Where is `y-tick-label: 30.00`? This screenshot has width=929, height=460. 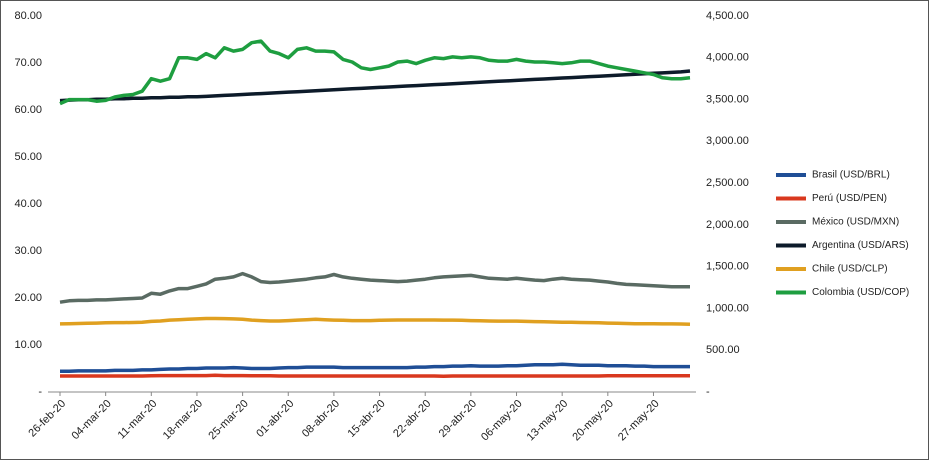 y-tick-label: 30.00 is located at coordinates (28, 251).